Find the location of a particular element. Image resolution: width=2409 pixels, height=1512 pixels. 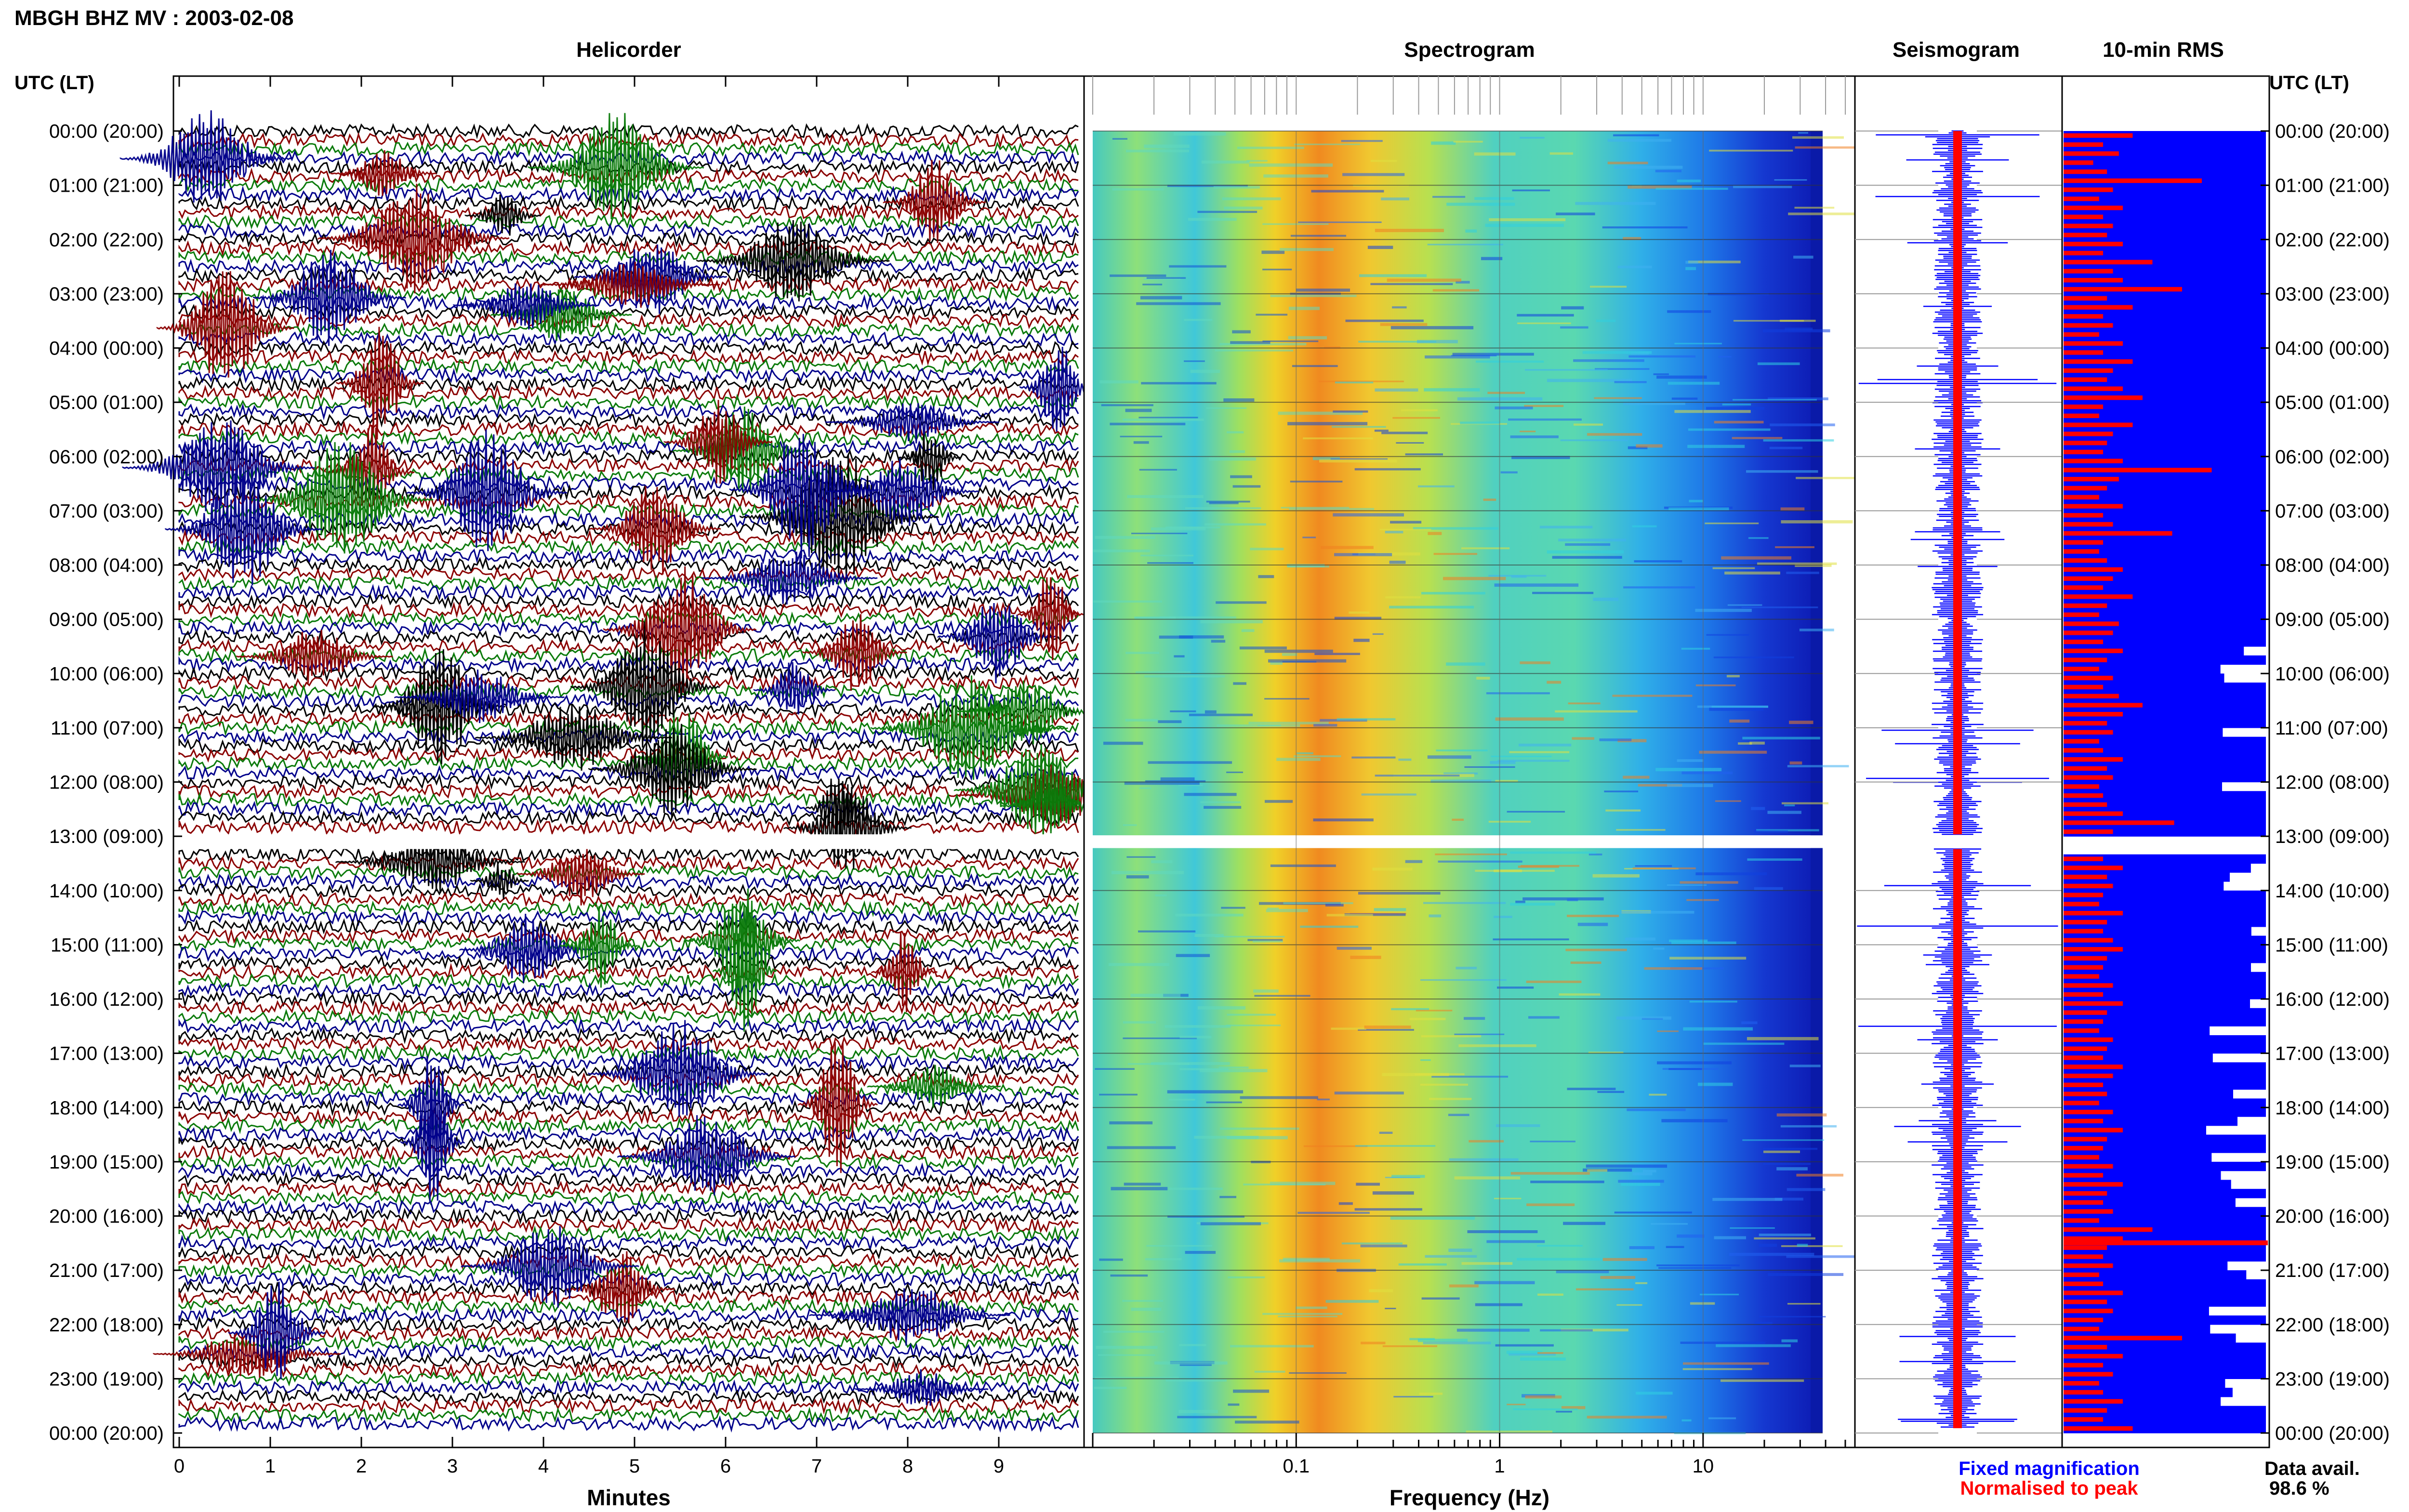

spectrogram-xtick-label: 0.1 is located at coordinates (1296, 1466).